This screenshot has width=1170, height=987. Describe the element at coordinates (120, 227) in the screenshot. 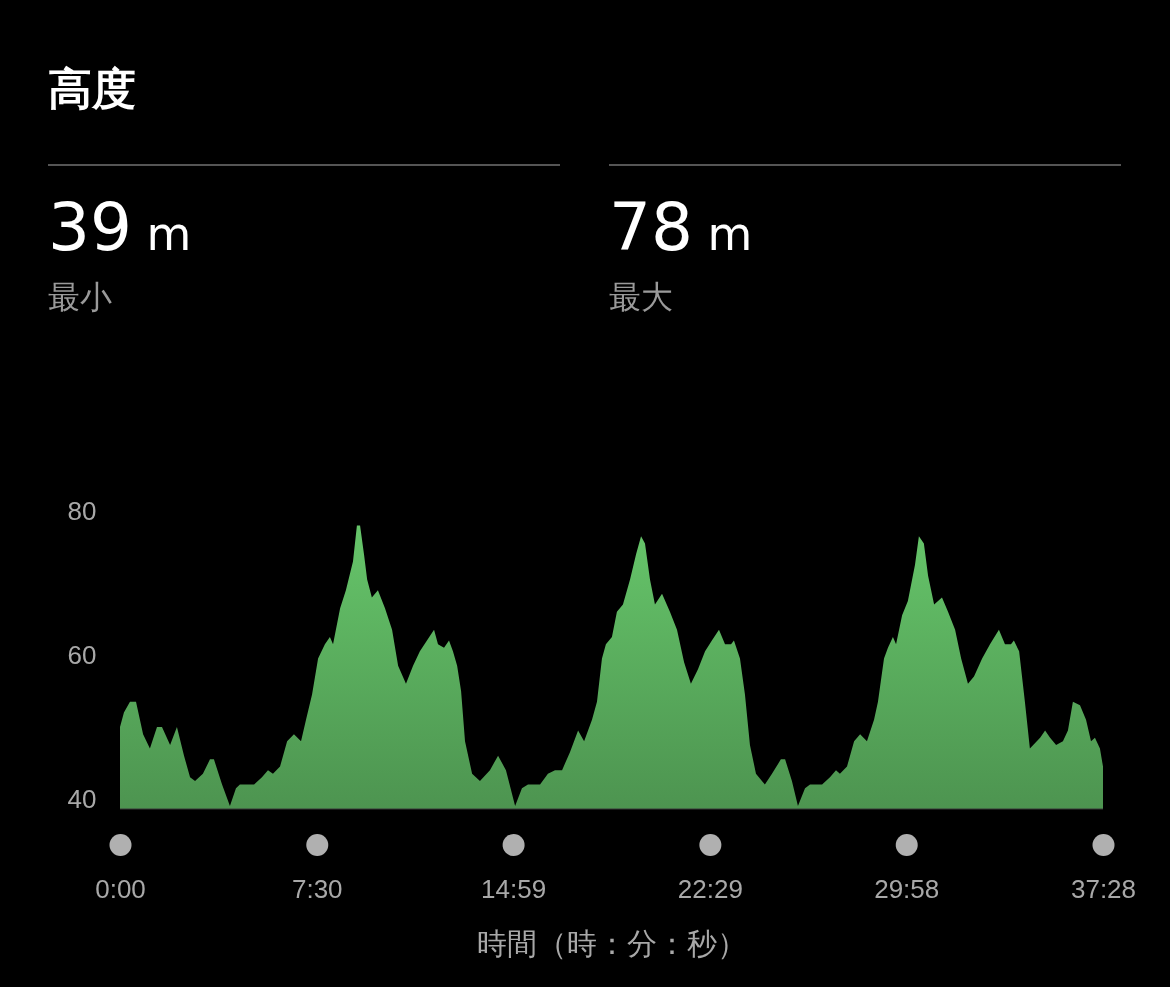

I see `text: 39 m` at that location.